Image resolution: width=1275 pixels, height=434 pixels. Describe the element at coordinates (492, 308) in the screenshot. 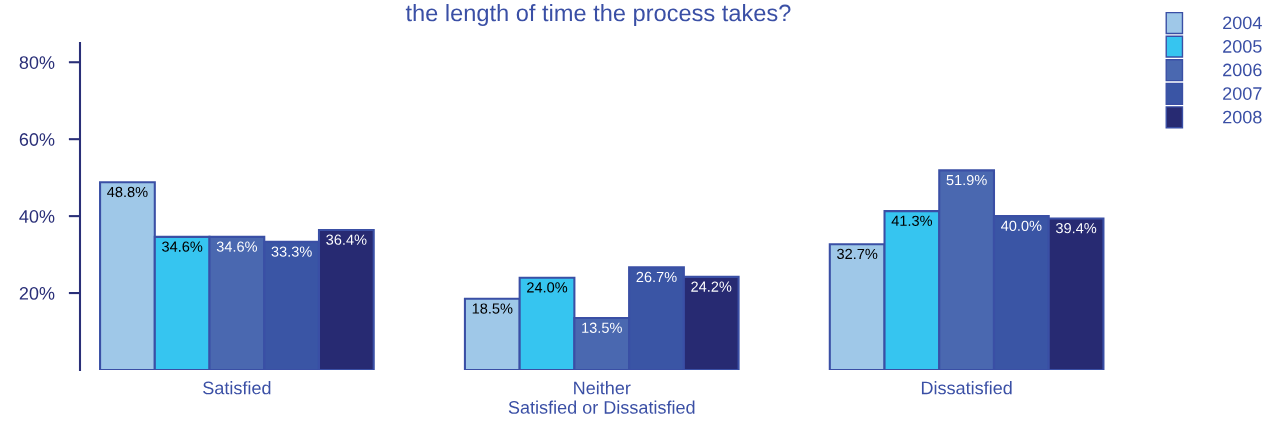

I see `data-label: 18.5%` at that location.